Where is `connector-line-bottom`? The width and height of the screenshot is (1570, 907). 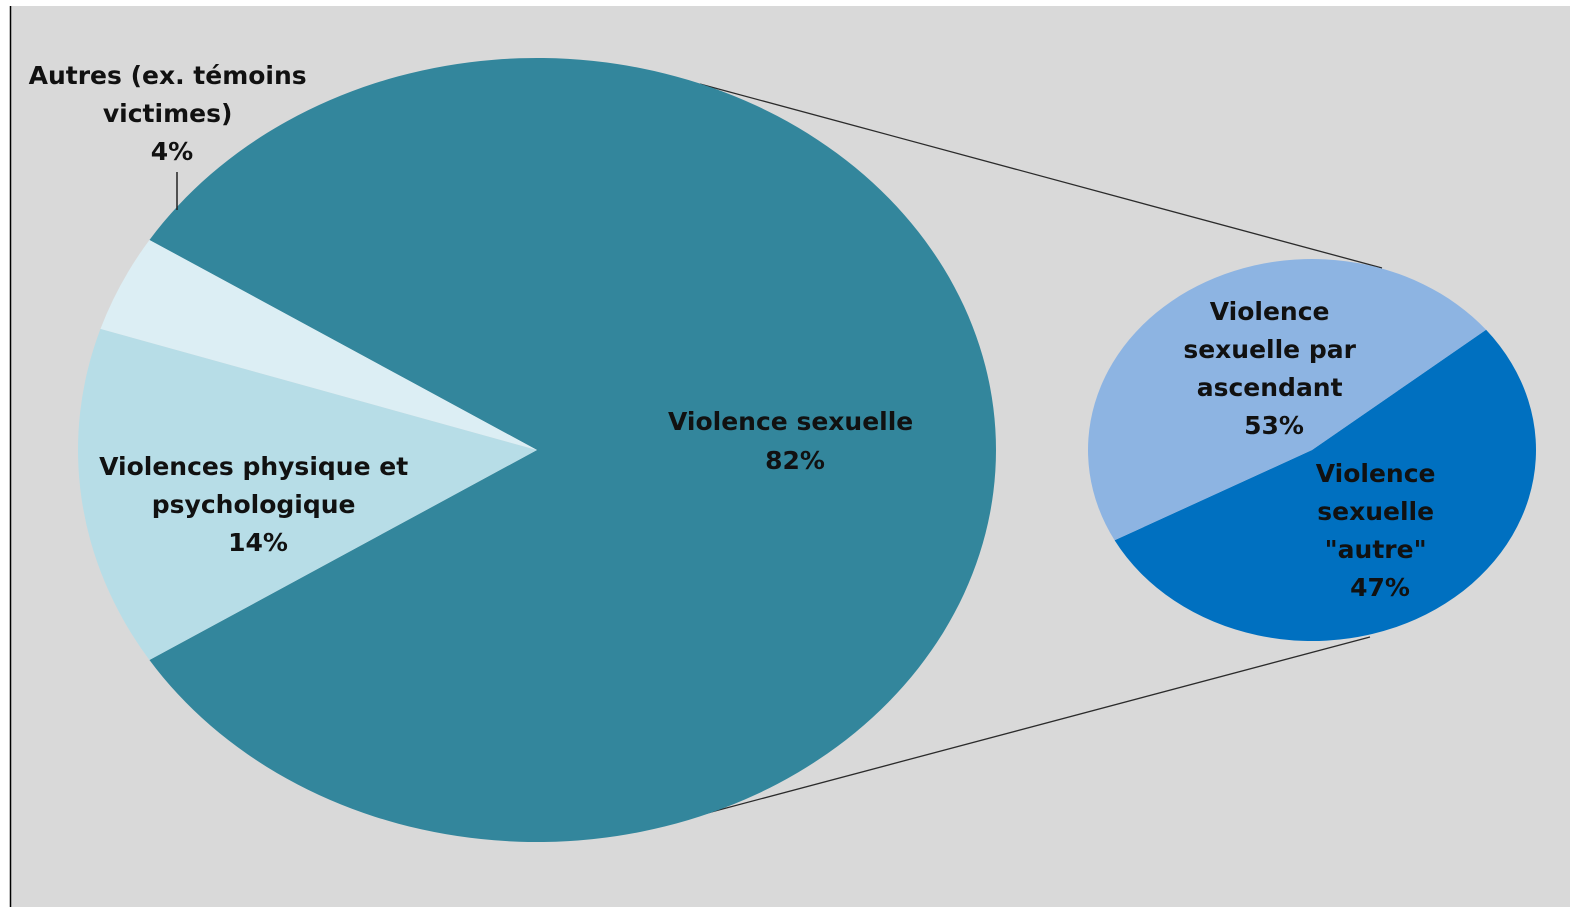 connector-line-bottom is located at coordinates (1035, 726).